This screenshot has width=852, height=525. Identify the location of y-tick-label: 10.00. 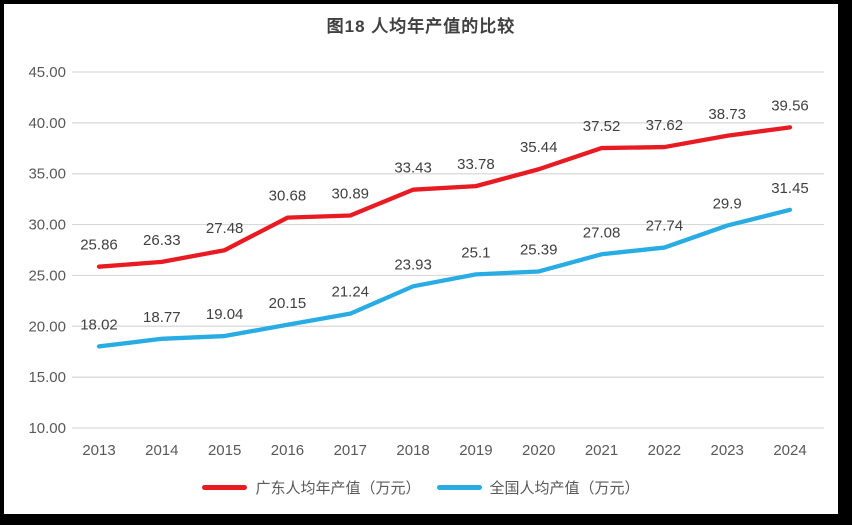
(47, 428).